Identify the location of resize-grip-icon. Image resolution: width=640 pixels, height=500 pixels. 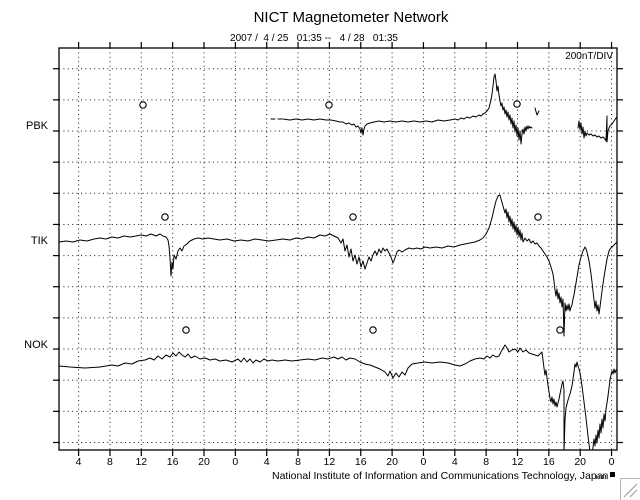
(630, 490).